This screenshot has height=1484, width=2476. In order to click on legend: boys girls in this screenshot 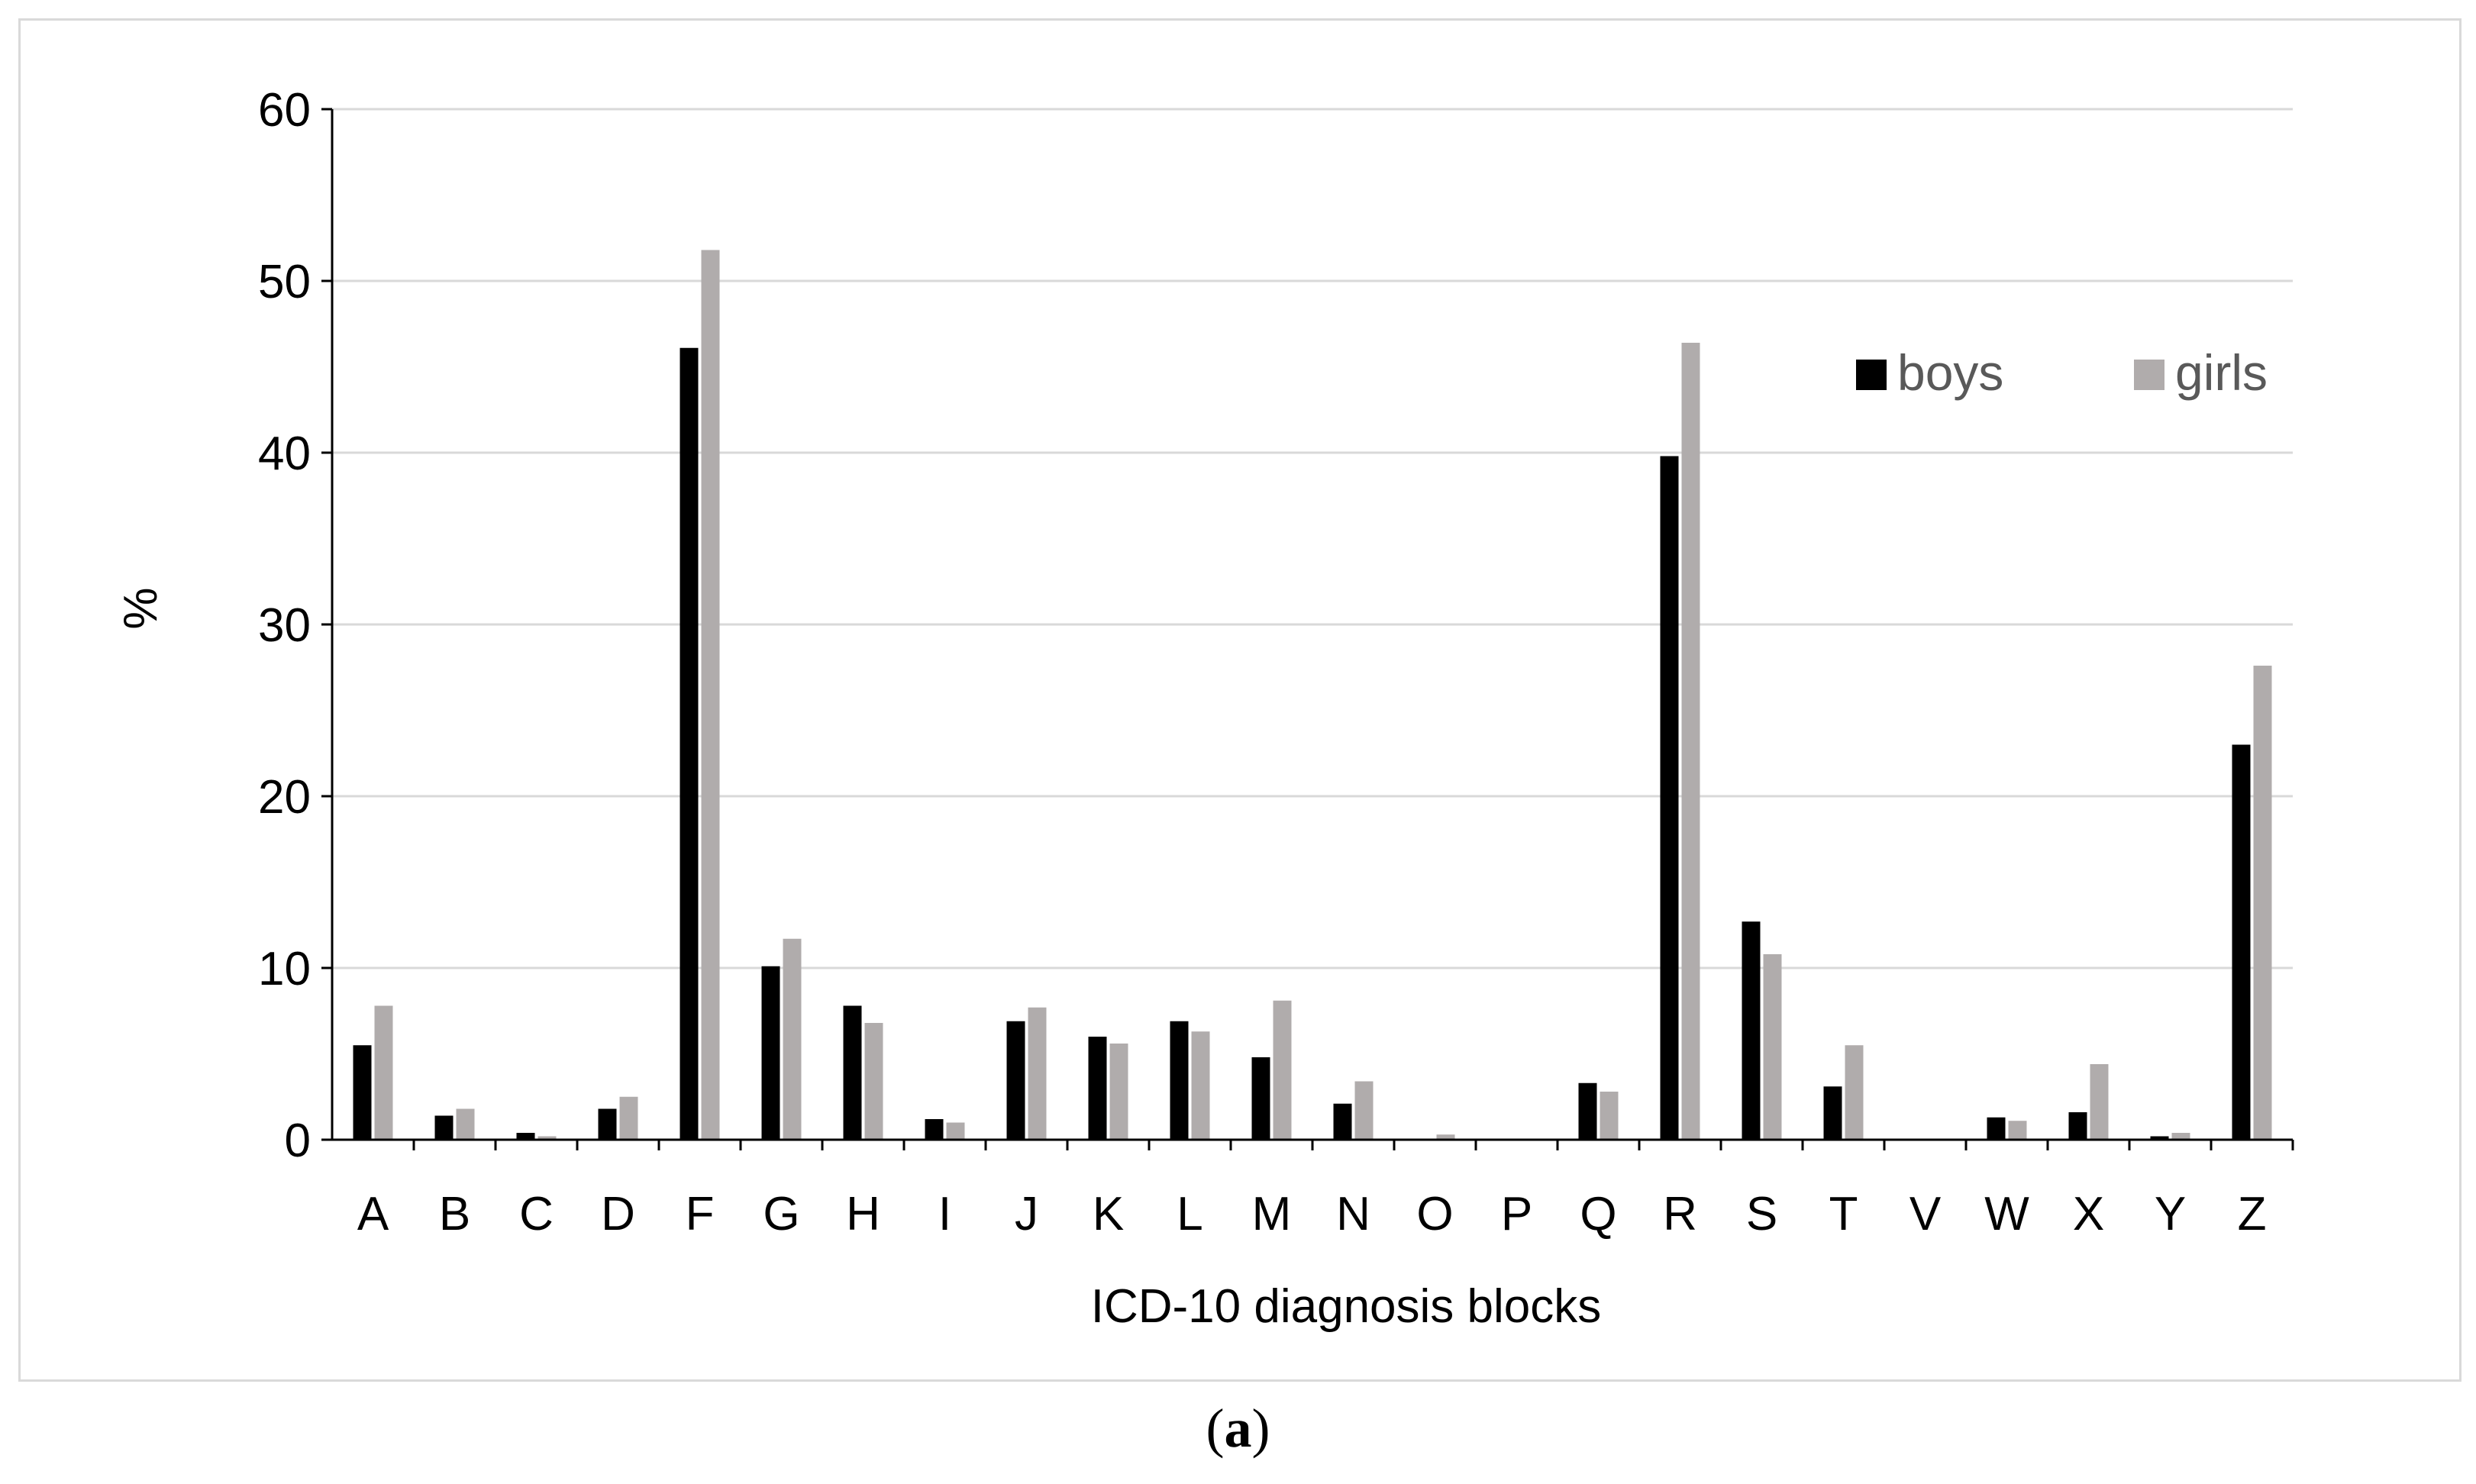, I will do `click(2062, 372)`.